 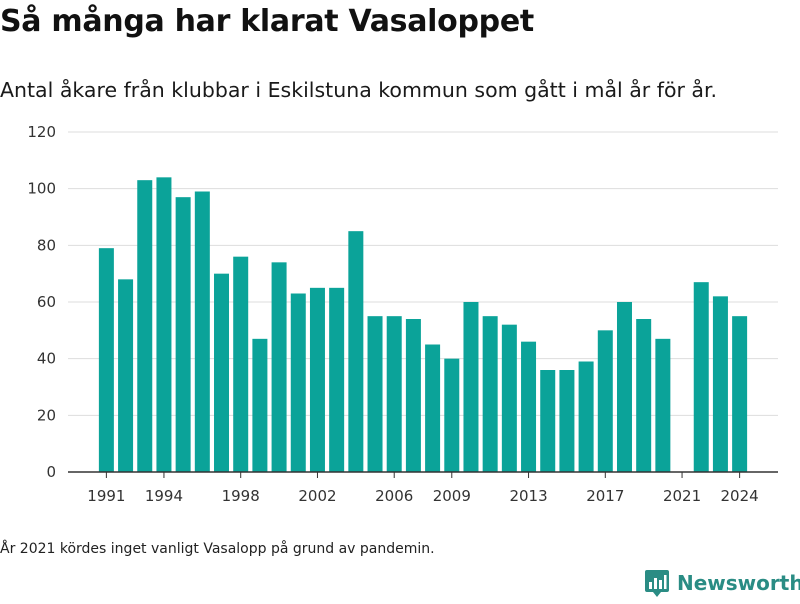 I want to click on brand-logo: Newsworthy, so click(x=722, y=583).